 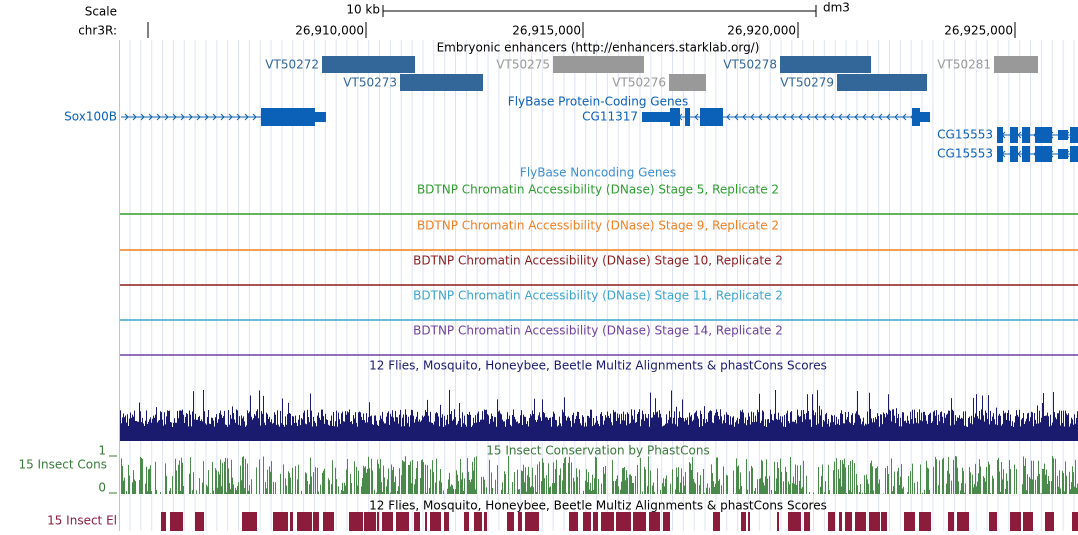 What do you see at coordinates (598, 102) in the screenshot?
I see `track-title: FlyBase Protein-Coding Genes` at bounding box center [598, 102].